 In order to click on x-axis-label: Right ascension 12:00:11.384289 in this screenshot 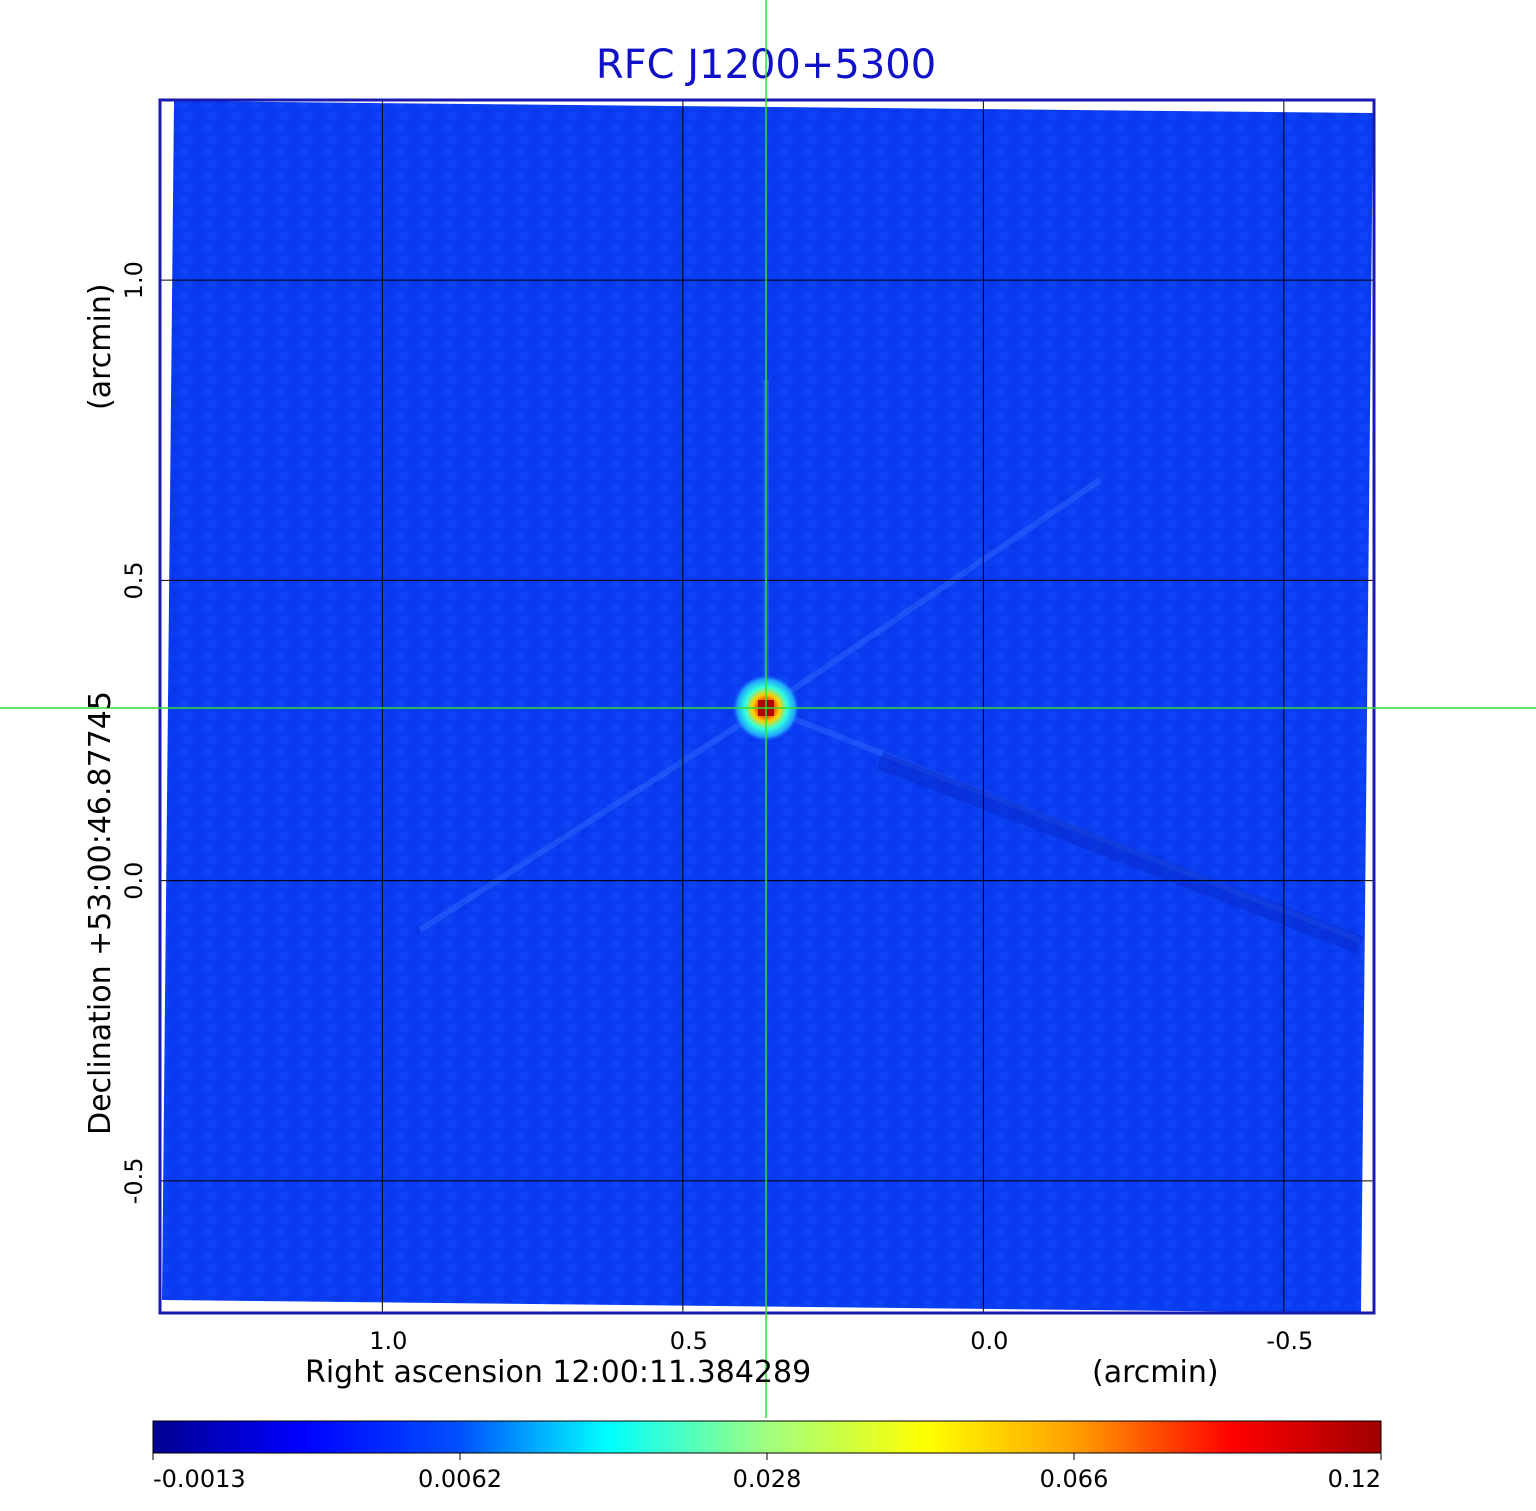, I will do `click(558, 1372)`.